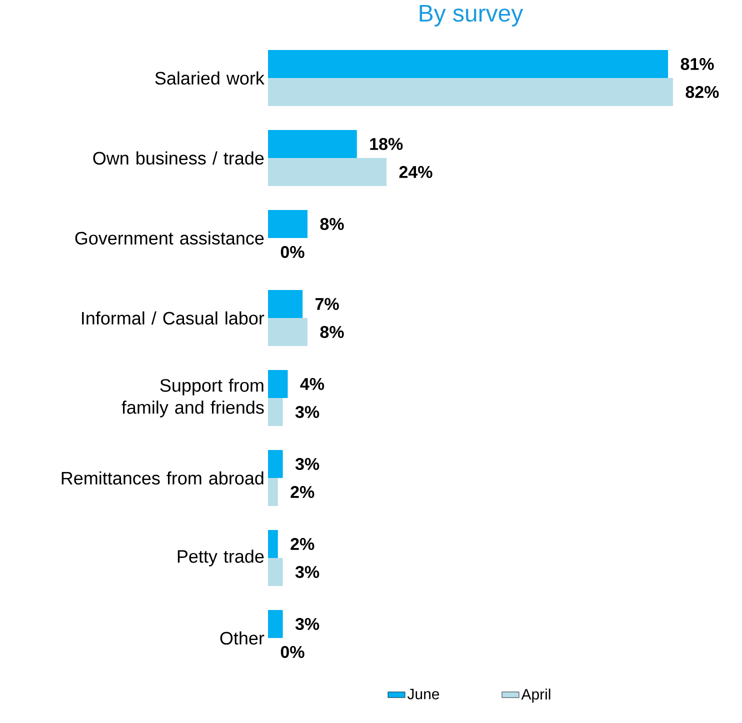  Describe the element at coordinates (169, 238) in the screenshot. I see `y-tick-label: Government assistance` at that location.